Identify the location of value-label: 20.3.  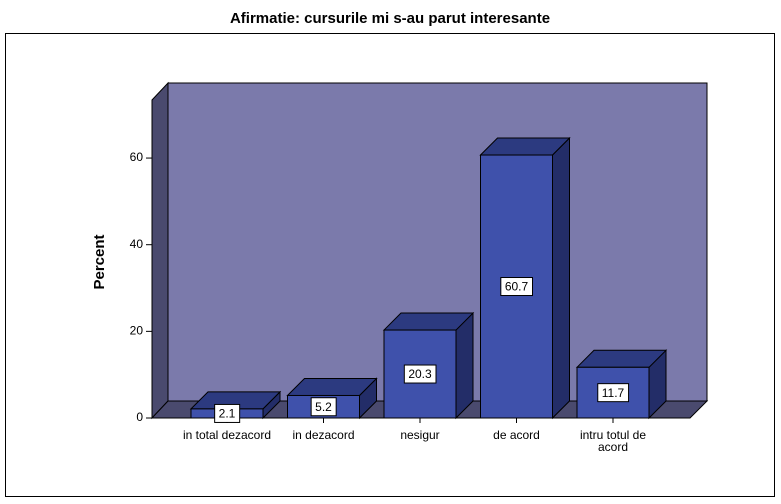
(420, 374).